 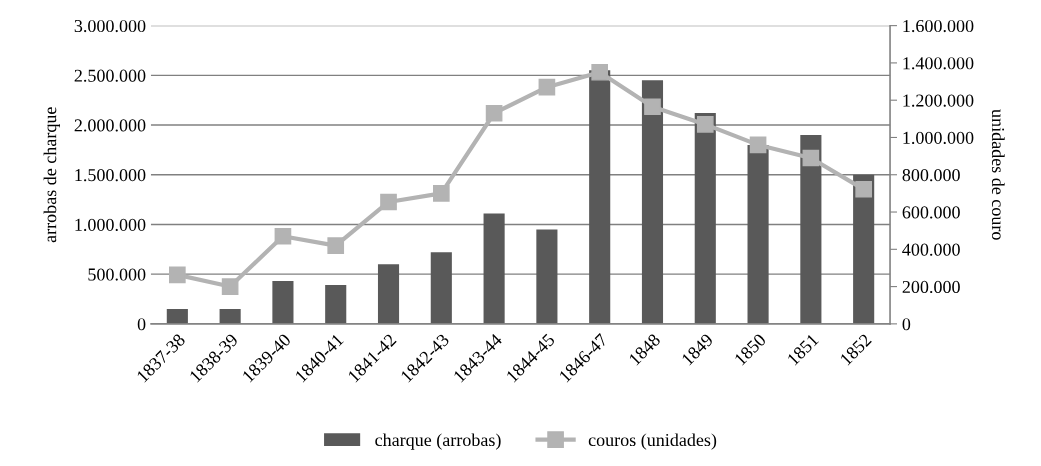 I want to click on y2-tick-label: 600.000, so click(x=931, y=212).